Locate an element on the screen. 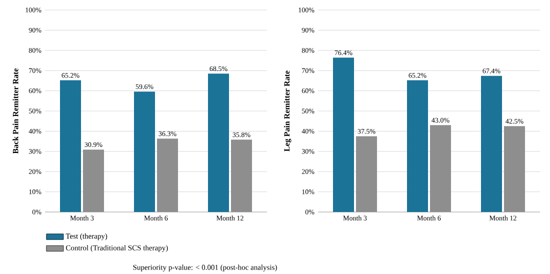 The image size is (550, 274). y-axis-title: Leg Pain Remitter Rate is located at coordinates (288, 111).